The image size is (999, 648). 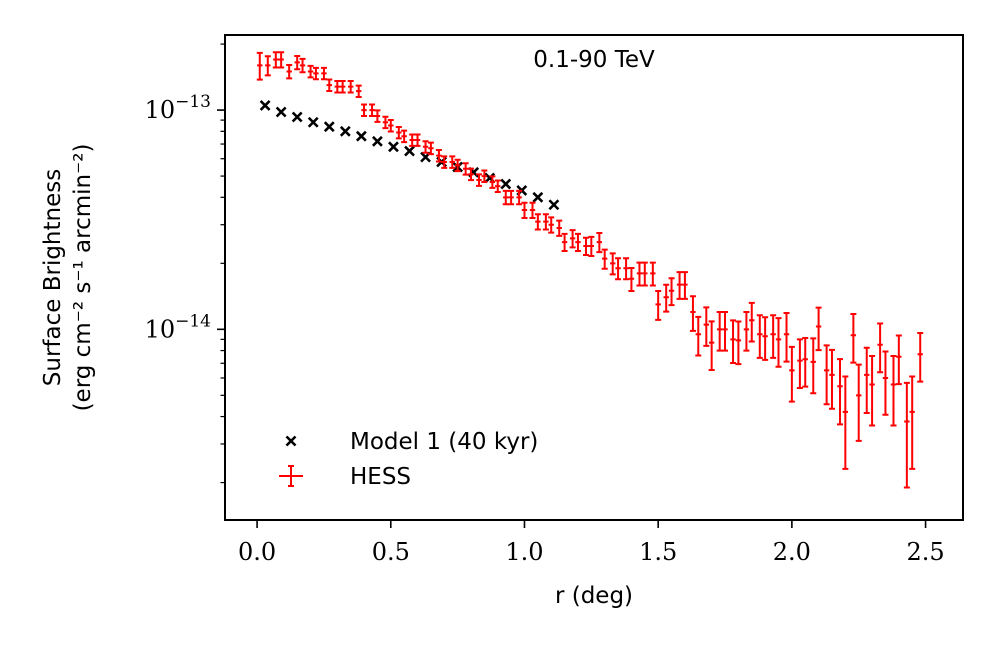 I want to click on y-tick-label: 10−14, so click(x=178, y=327).